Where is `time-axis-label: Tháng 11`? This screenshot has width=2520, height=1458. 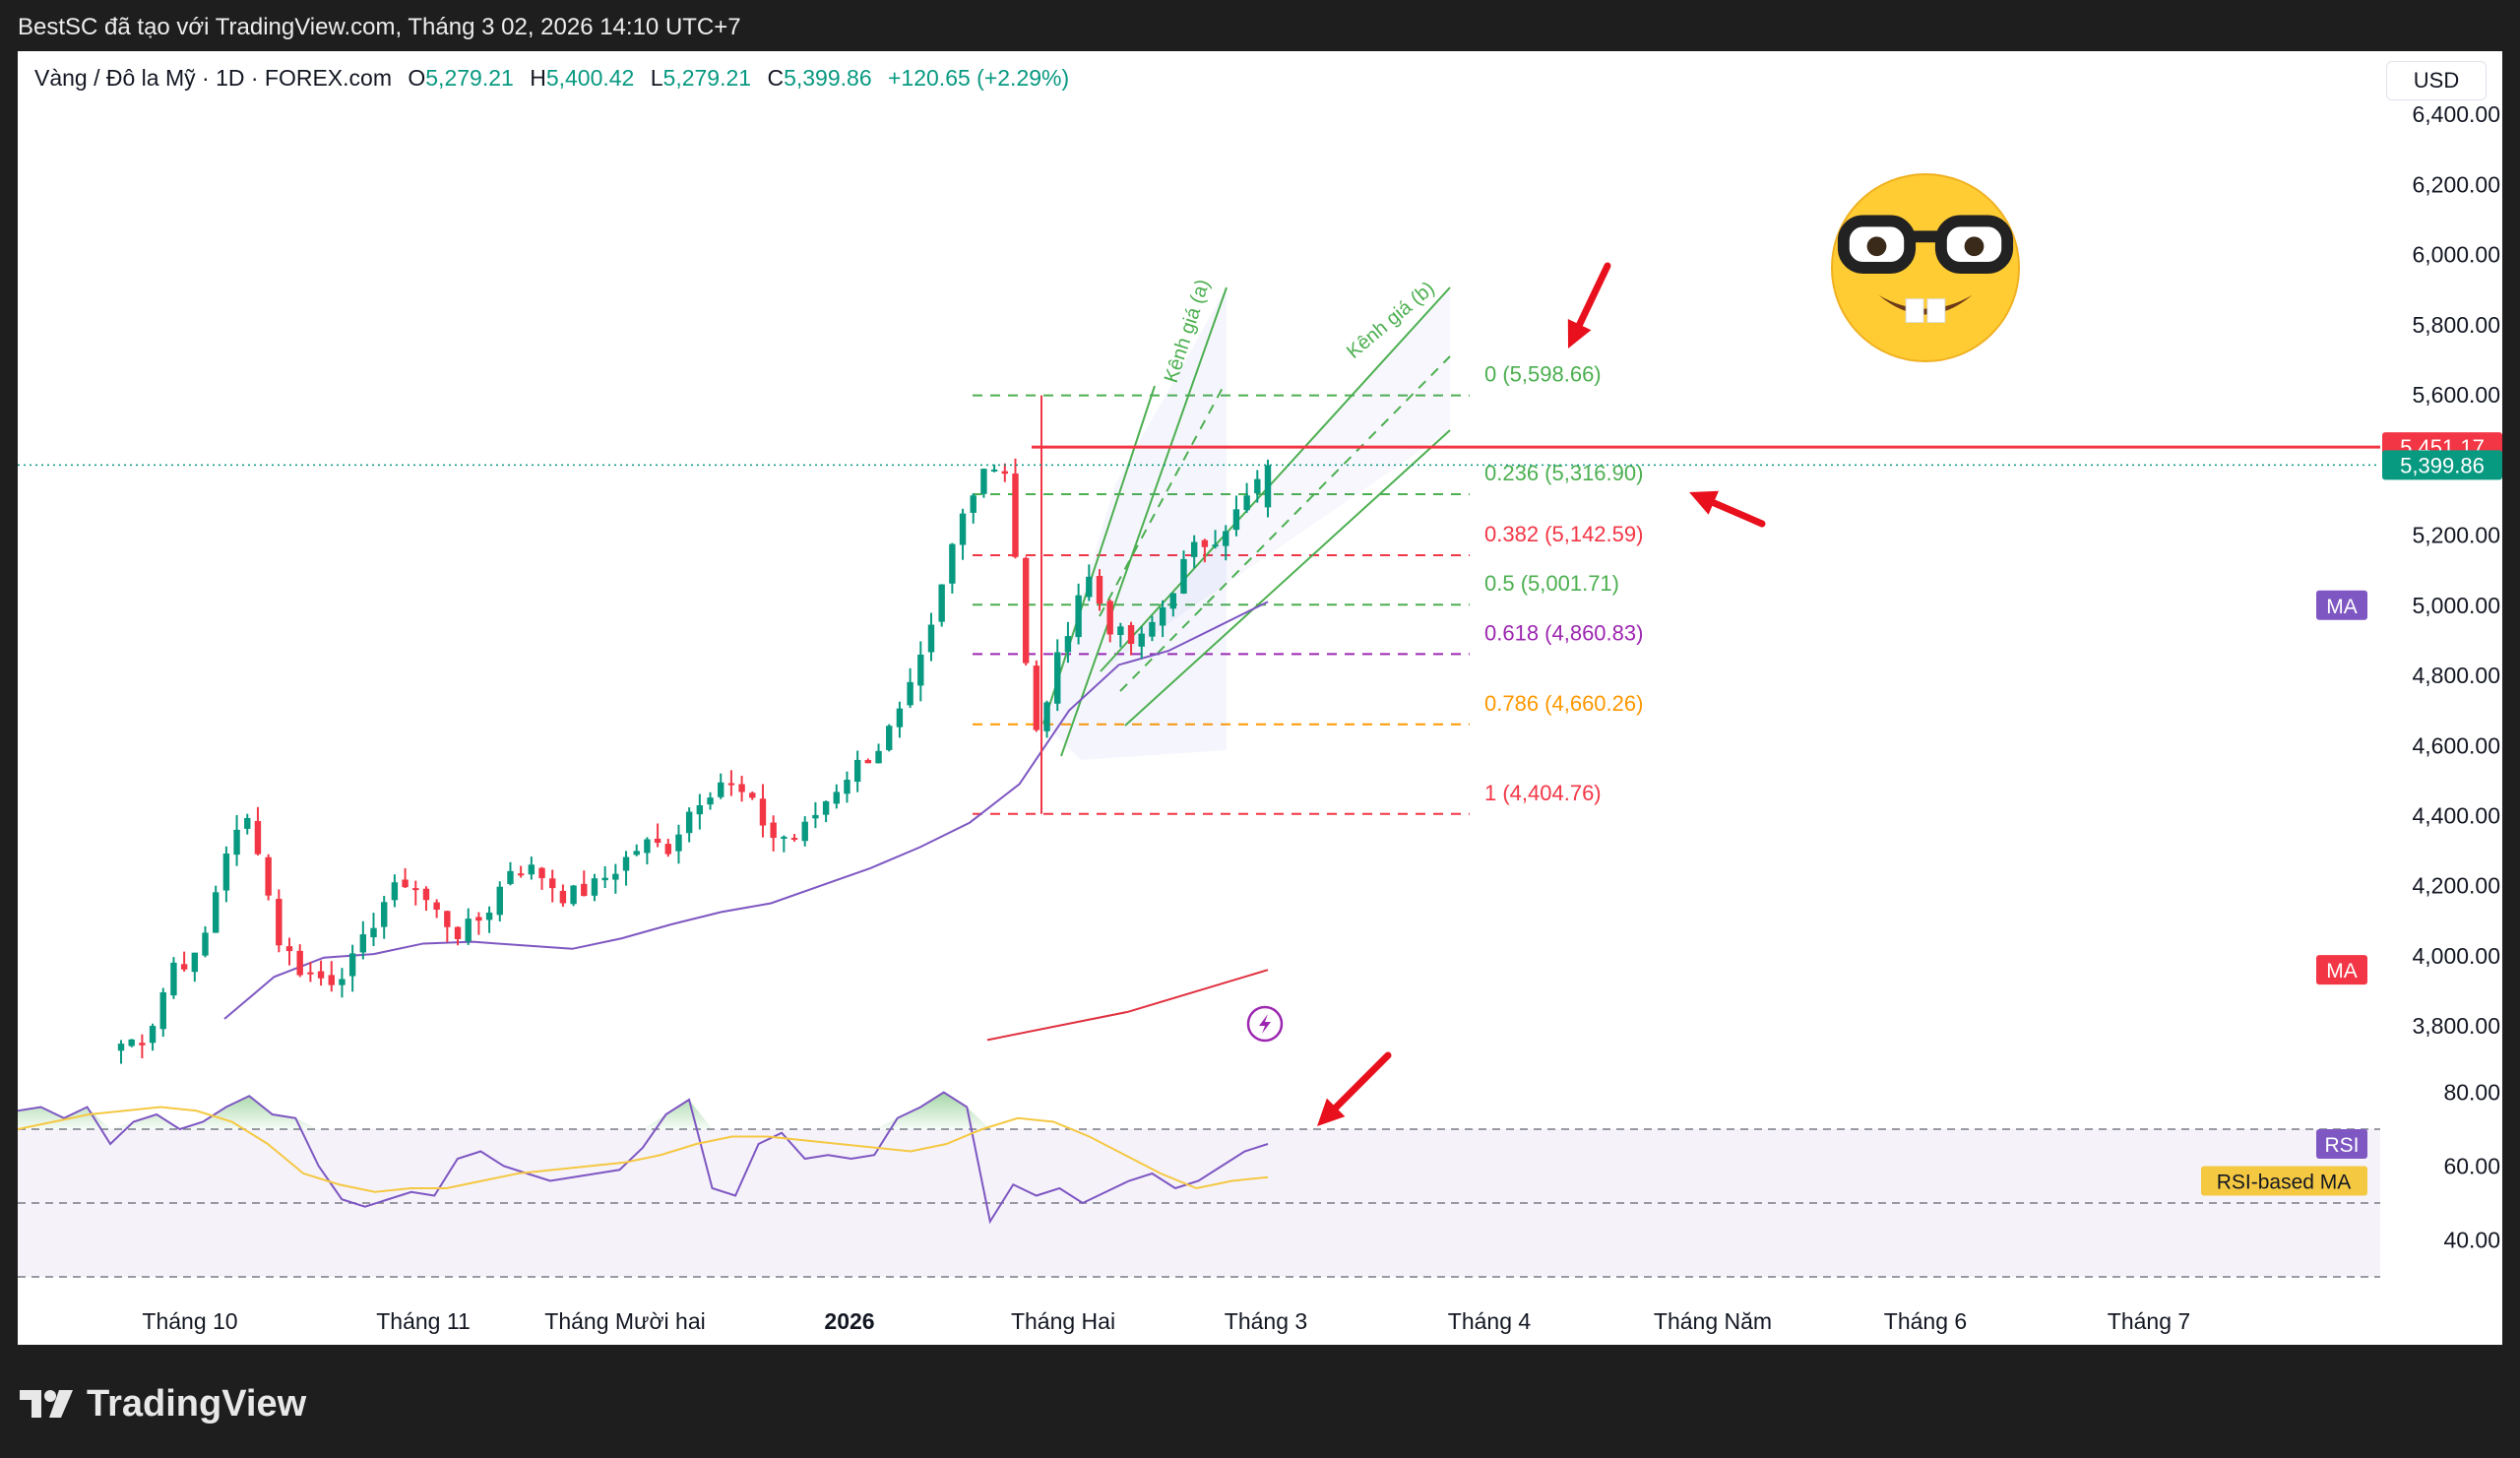
time-axis-label: Tháng 11 is located at coordinates (423, 1321).